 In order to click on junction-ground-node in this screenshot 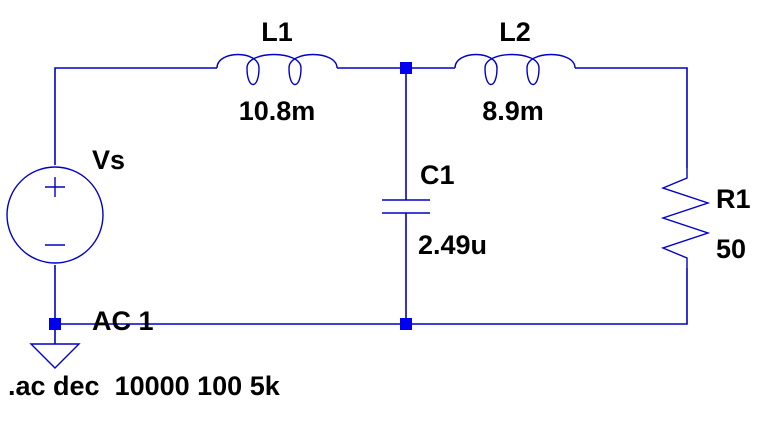, I will do `click(55, 324)`.